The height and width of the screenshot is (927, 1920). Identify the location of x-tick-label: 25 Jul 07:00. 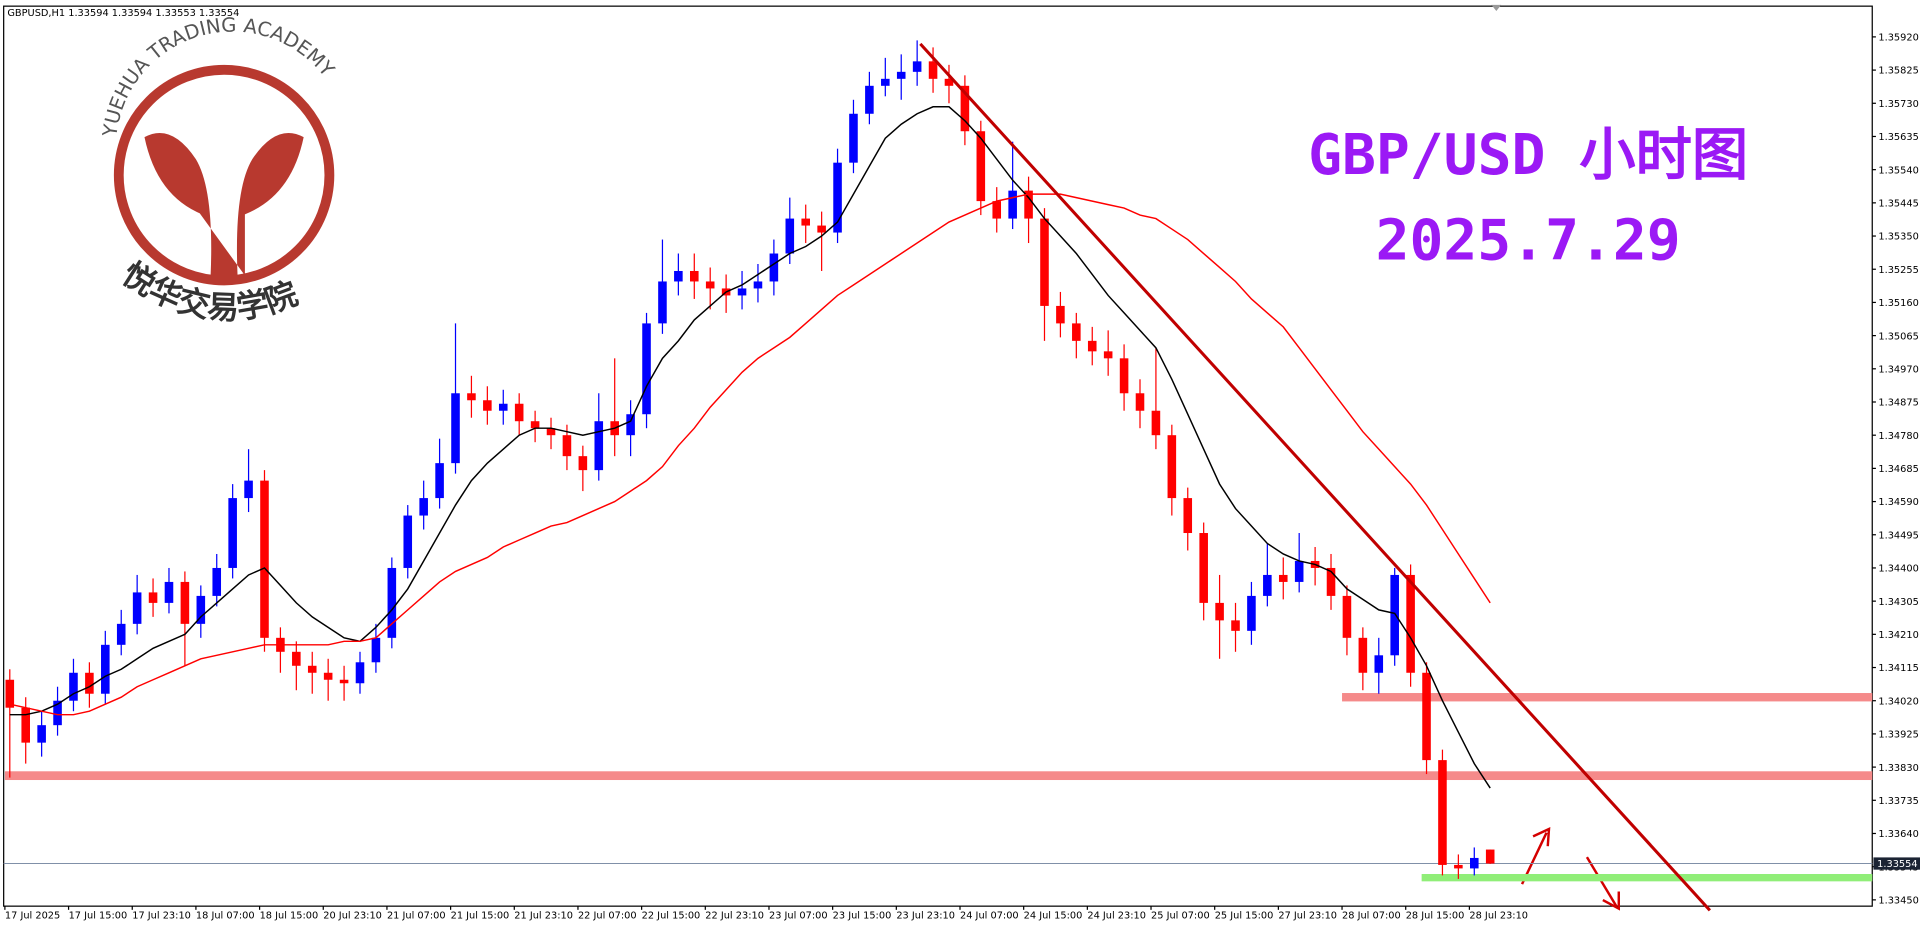
(1180, 915).